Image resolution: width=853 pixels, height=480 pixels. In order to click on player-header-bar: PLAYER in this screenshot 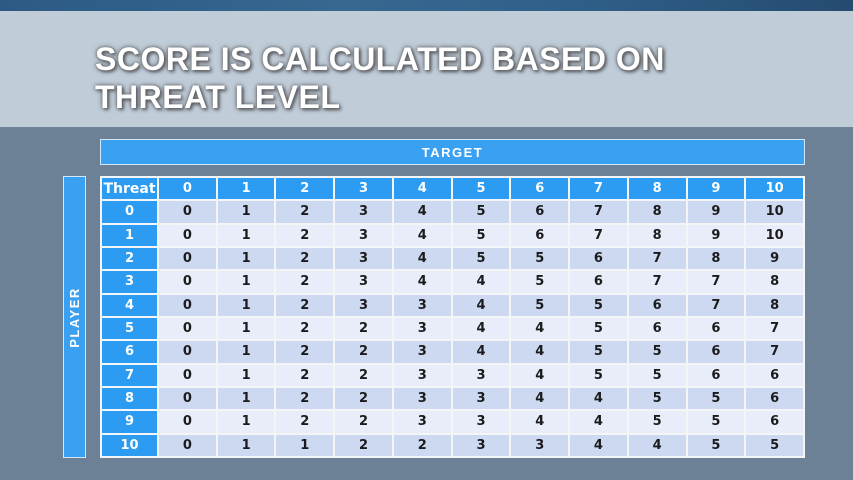, I will do `click(74, 317)`.